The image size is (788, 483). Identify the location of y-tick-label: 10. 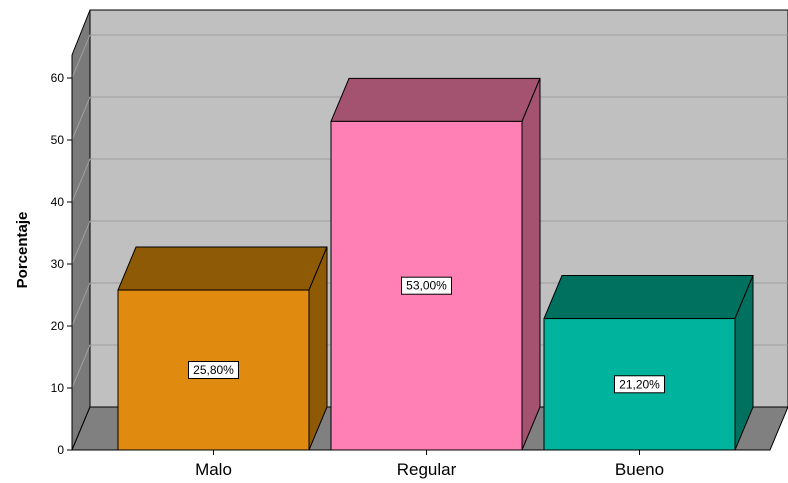
(58, 388).